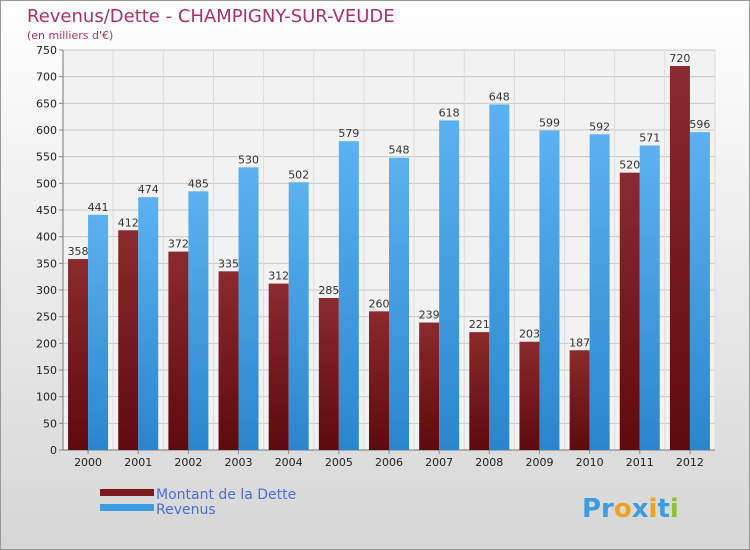  I want to click on data-label-dette: 285, so click(328, 290).